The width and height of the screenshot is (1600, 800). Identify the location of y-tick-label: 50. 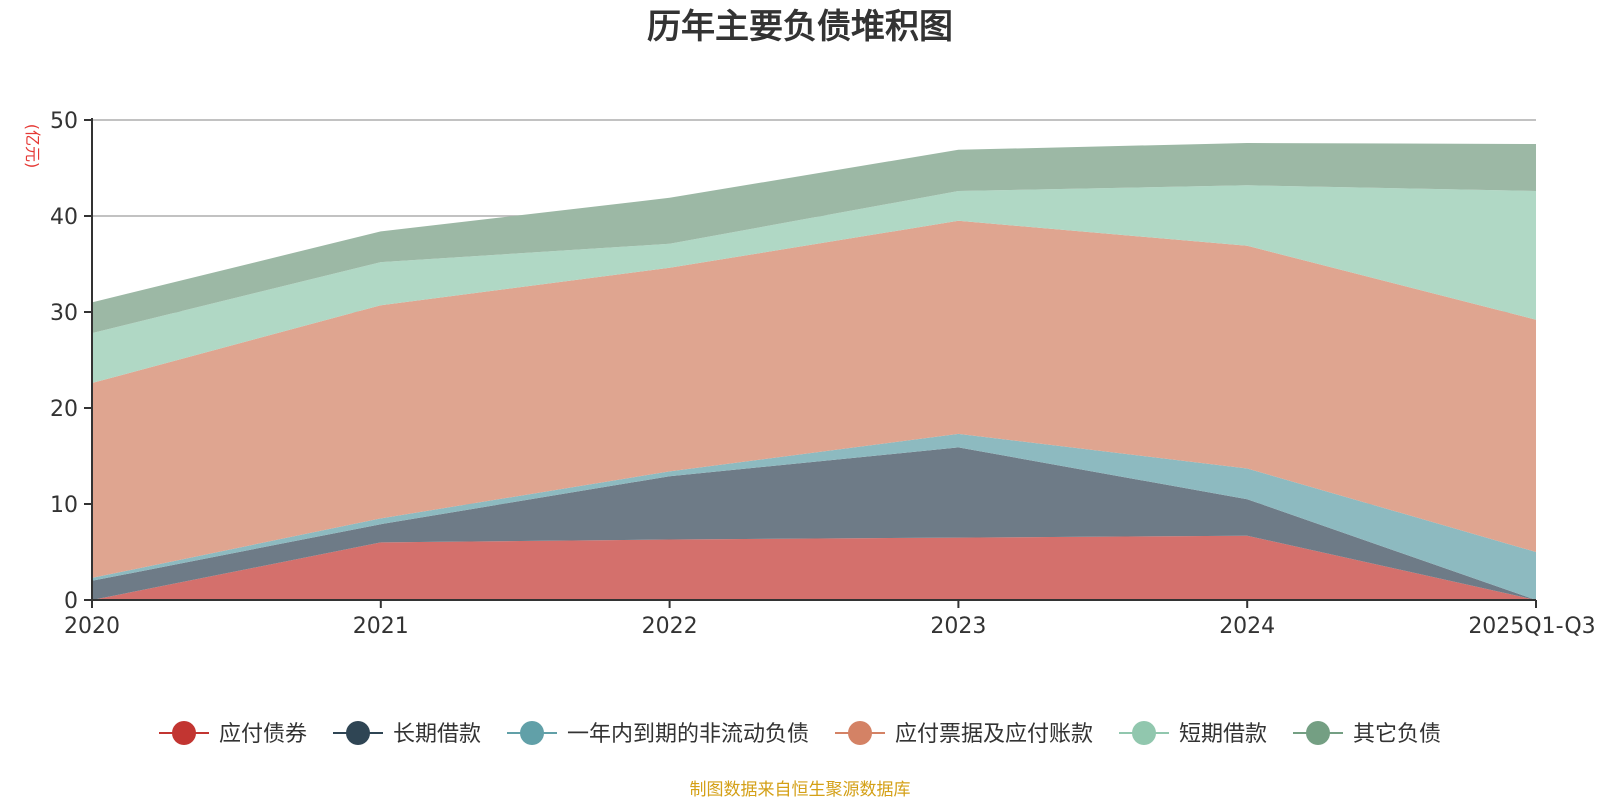
(64, 121).